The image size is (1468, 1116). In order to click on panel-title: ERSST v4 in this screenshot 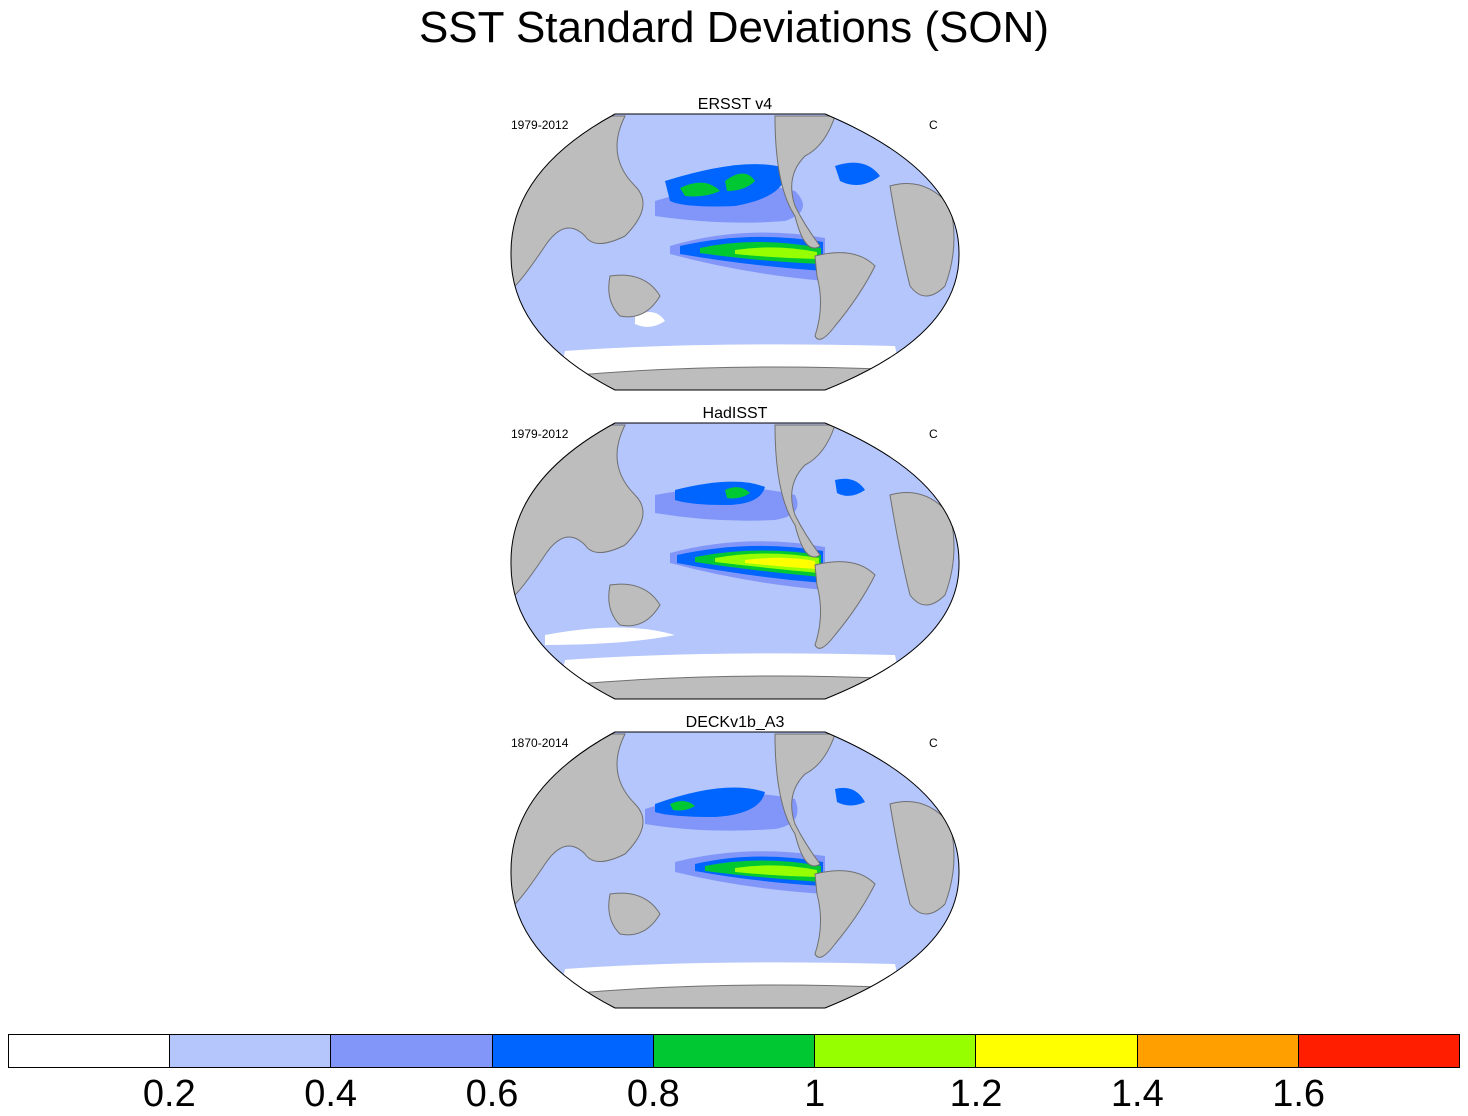, I will do `click(735, 104)`.